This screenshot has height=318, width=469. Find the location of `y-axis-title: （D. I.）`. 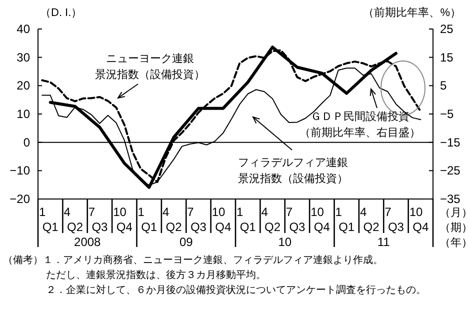

y-axis-title: （D. I.） is located at coordinates (61, 13).